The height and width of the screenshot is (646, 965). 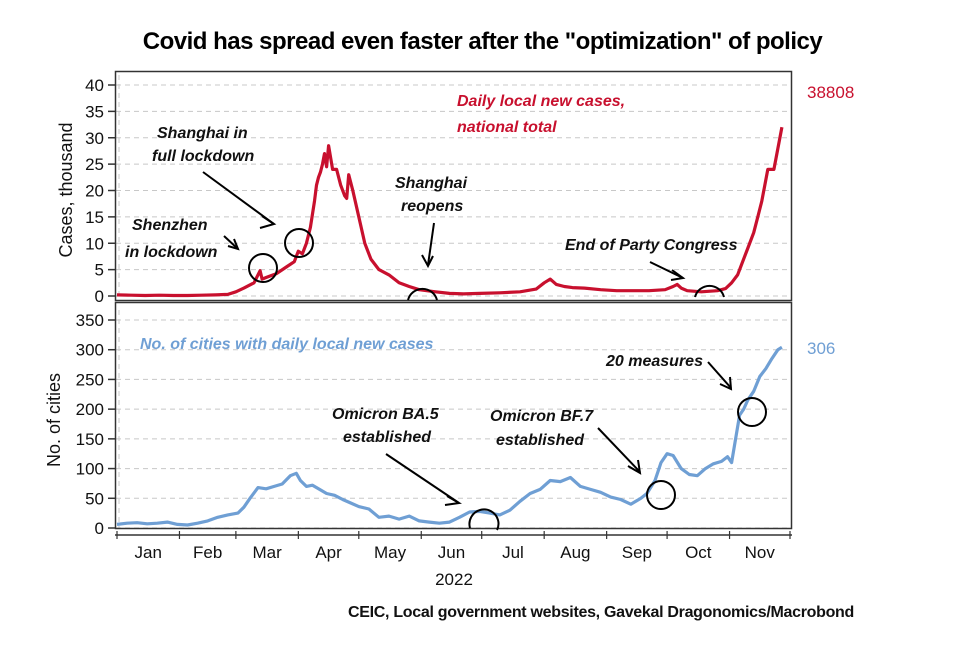 I want to click on x-tick-label: Mar, so click(x=267, y=552).